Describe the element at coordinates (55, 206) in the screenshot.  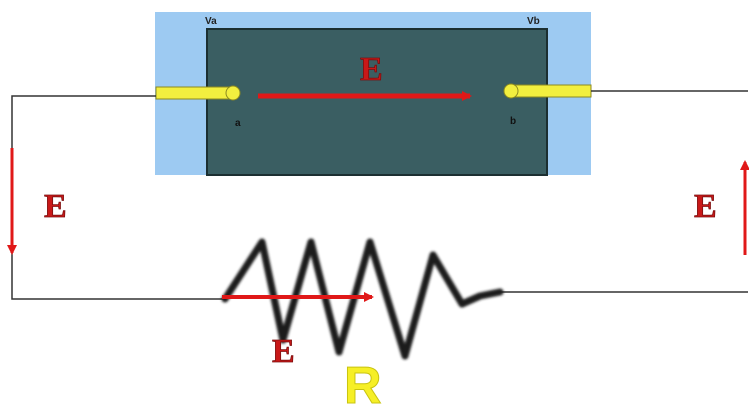
I see `field-label-left: E` at that location.